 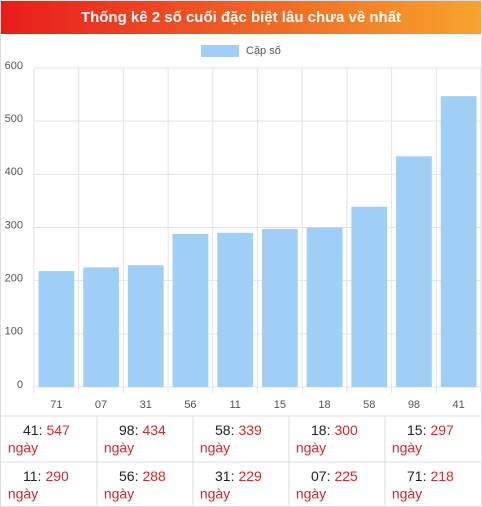 I want to click on x-tick-label: 07, so click(x=101, y=405).